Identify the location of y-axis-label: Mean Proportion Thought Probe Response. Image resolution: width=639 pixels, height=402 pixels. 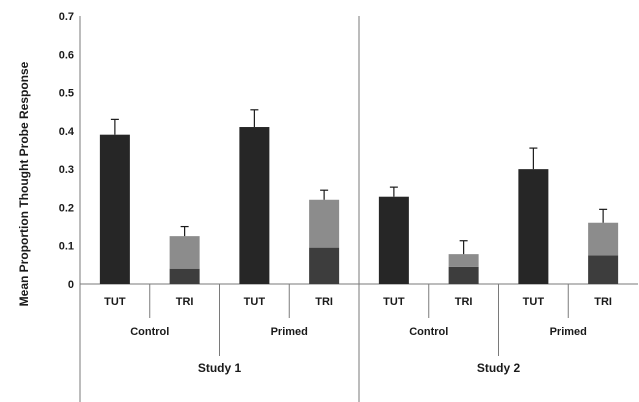
(24, 183).